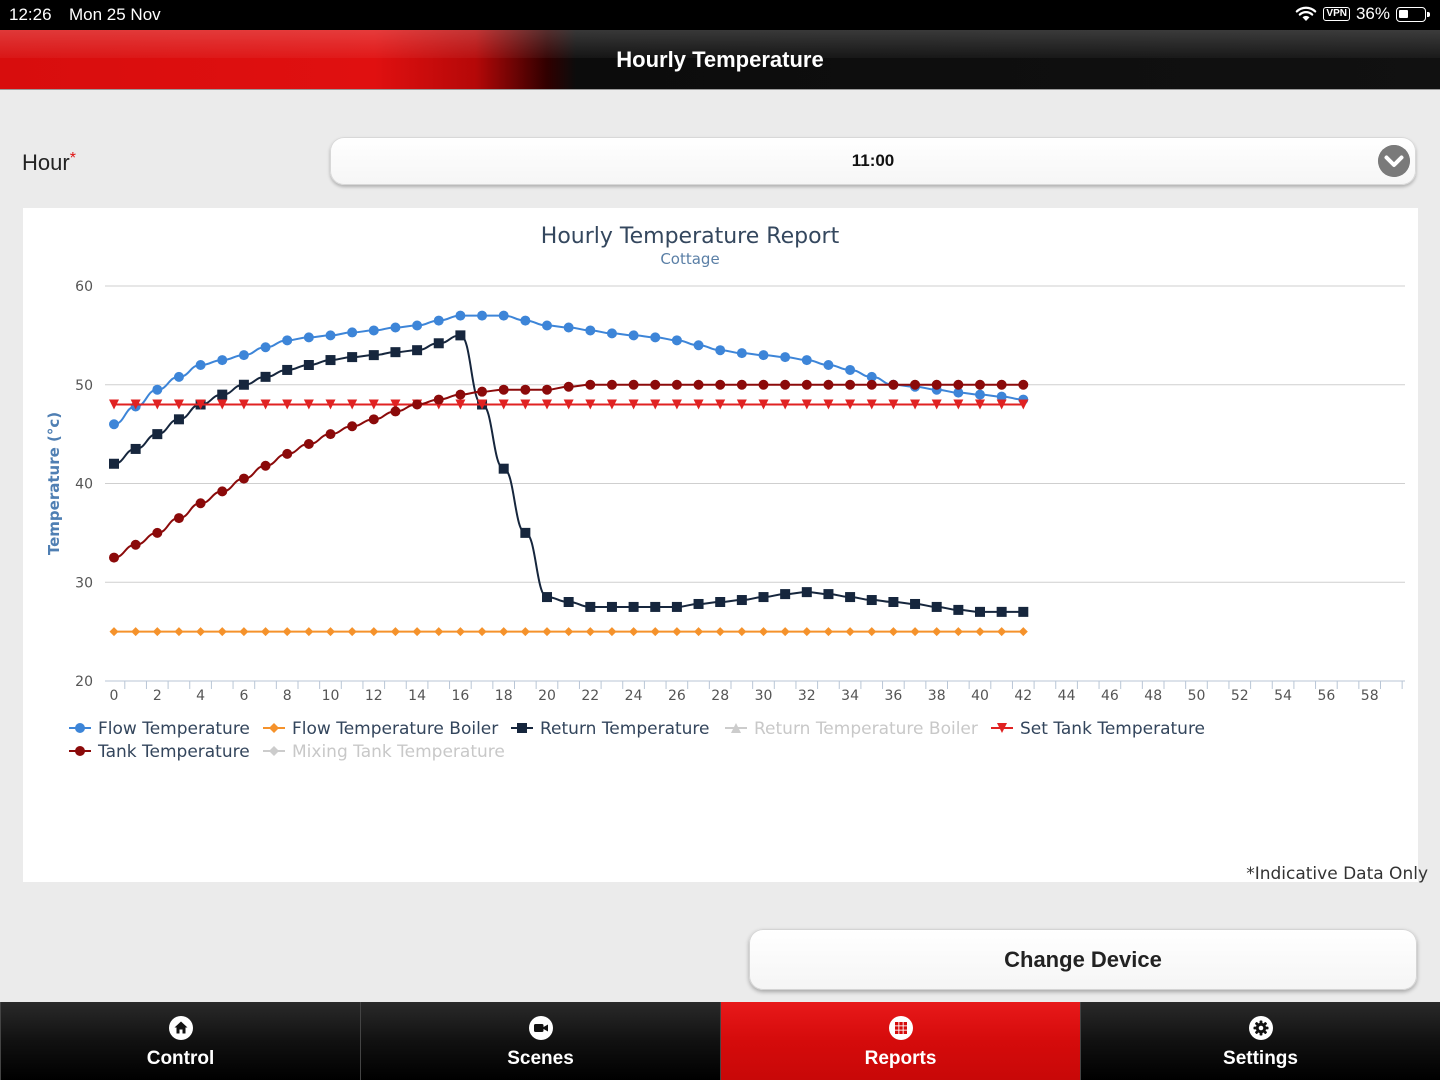 This screenshot has height=1080, width=1440. Describe the element at coordinates (1260, 1041) in the screenshot. I see `tab-settings: Settings` at that location.